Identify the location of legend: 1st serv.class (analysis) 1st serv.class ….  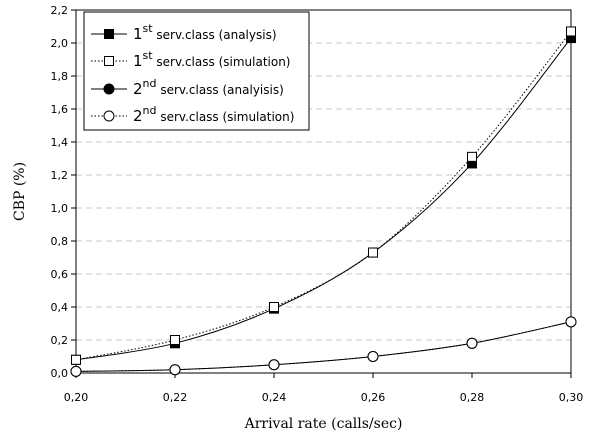
(196, 71).